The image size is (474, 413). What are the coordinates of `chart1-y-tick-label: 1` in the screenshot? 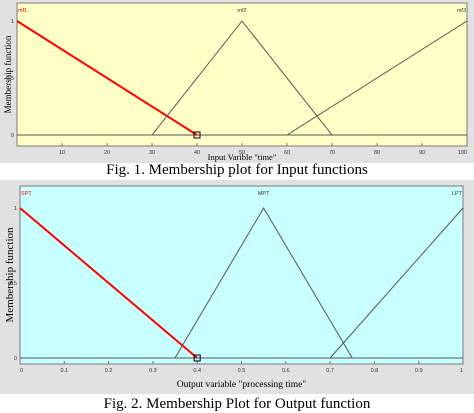 It's located at (12, 22).